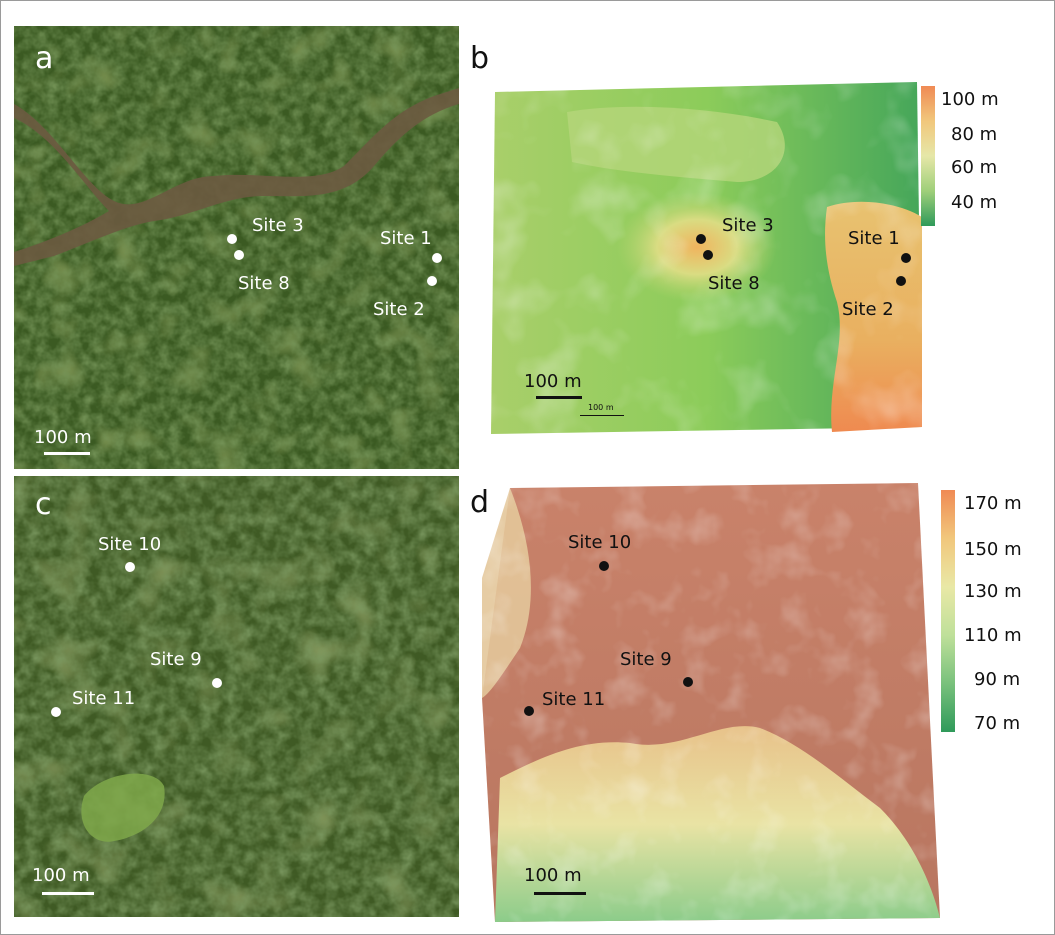 The height and width of the screenshot is (935, 1055). What do you see at coordinates (236, 177) in the screenshot?
I see `river` at bounding box center [236, 177].